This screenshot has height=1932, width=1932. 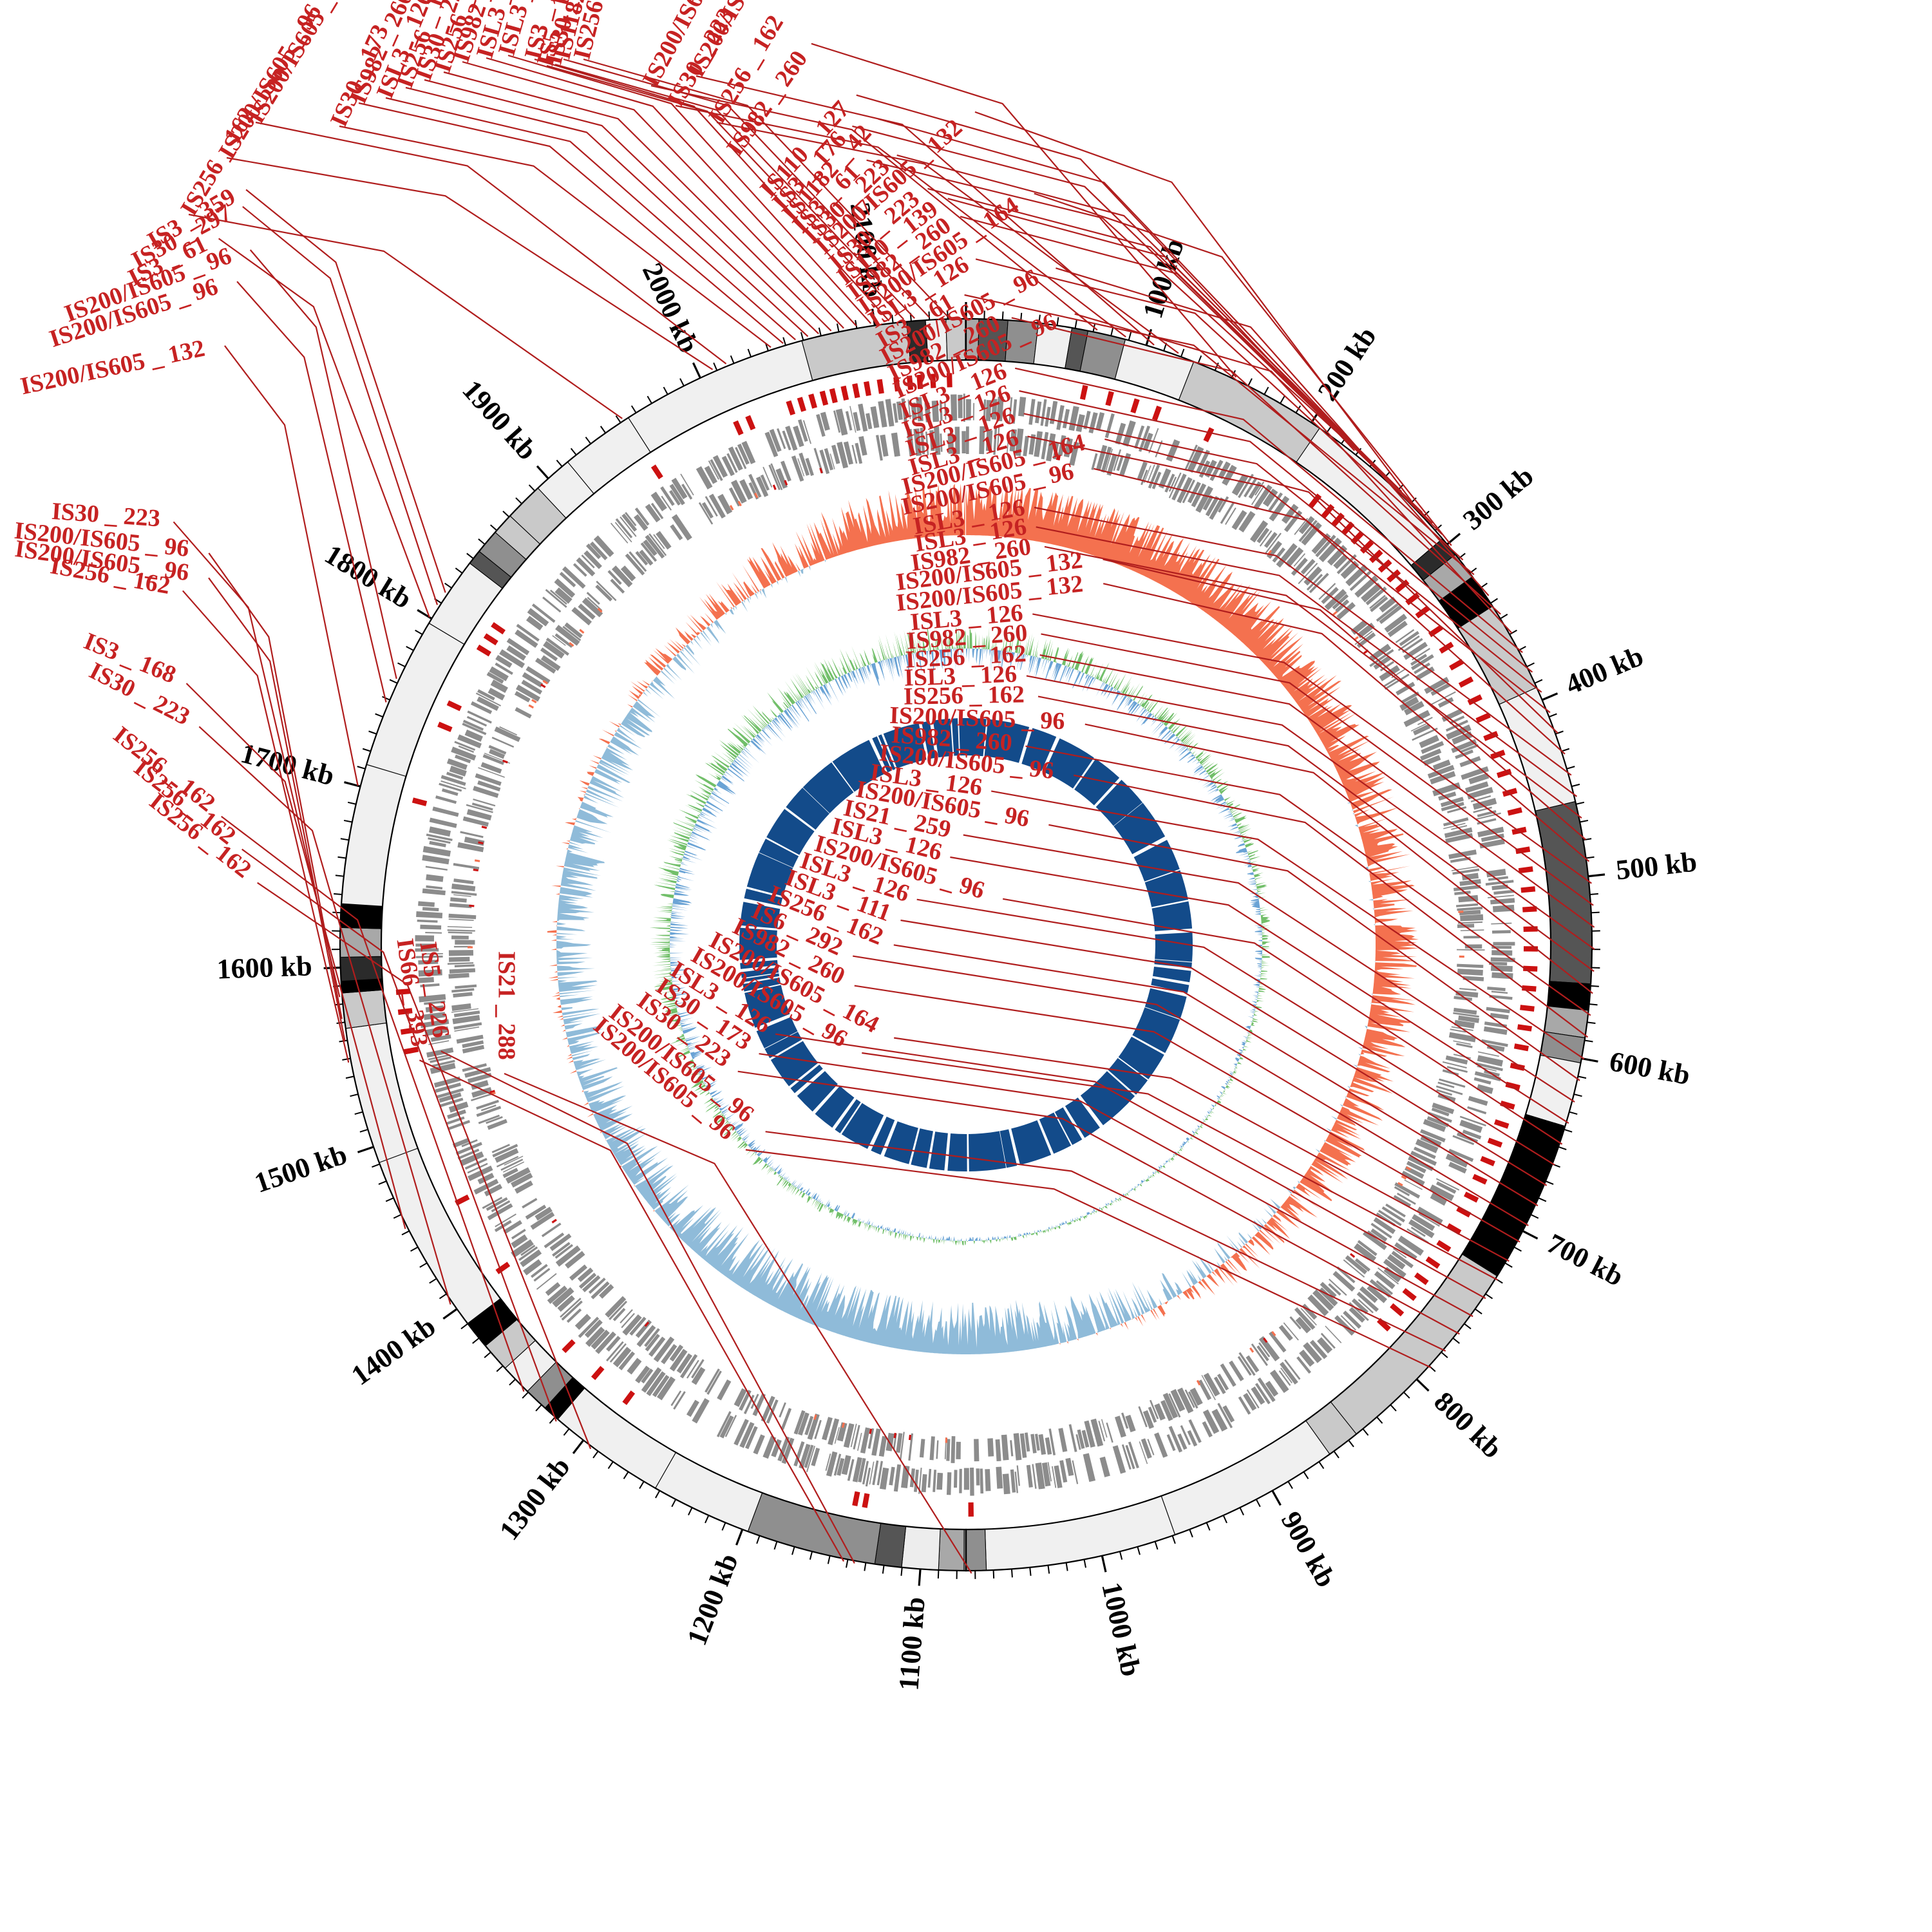 What do you see at coordinates (112, 368) in the screenshot?
I see `is-element-label: IS200/IS605 _ 132` at bounding box center [112, 368].